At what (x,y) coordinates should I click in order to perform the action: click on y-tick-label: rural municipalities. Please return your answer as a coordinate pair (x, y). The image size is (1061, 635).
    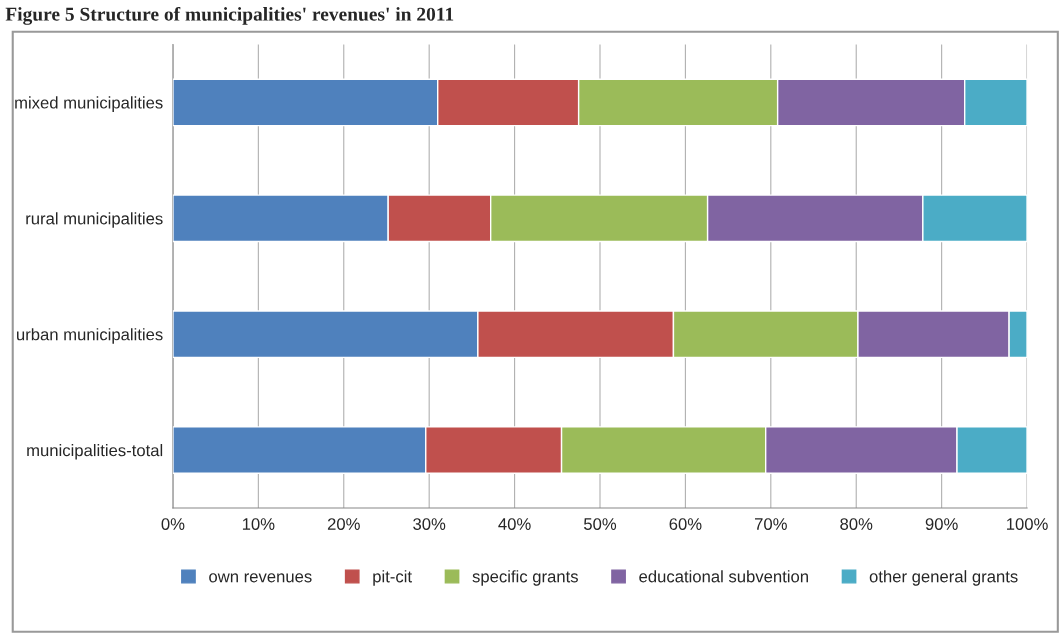
    Looking at the image, I should click on (94, 220).